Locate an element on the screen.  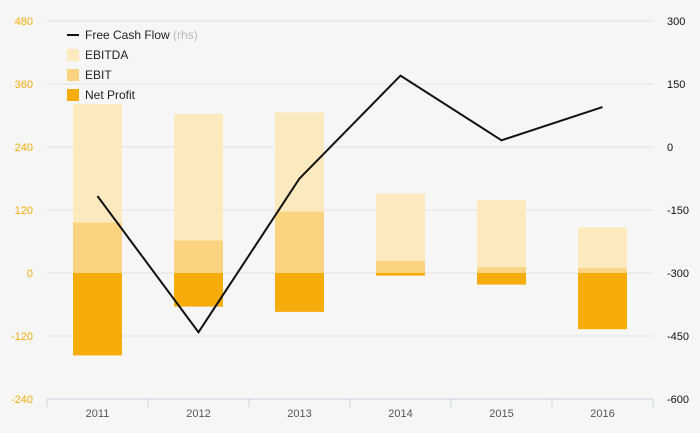
right-axis-tick-label: -450 is located at coordinates (678, 337).